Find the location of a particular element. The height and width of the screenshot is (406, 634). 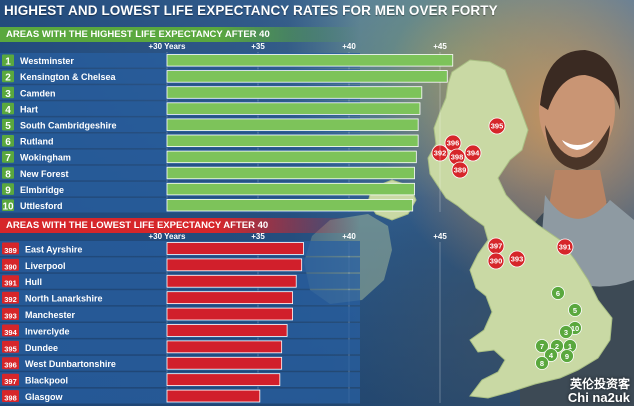

low-area-marker-label: 389 is located at coordinates (460, 170).